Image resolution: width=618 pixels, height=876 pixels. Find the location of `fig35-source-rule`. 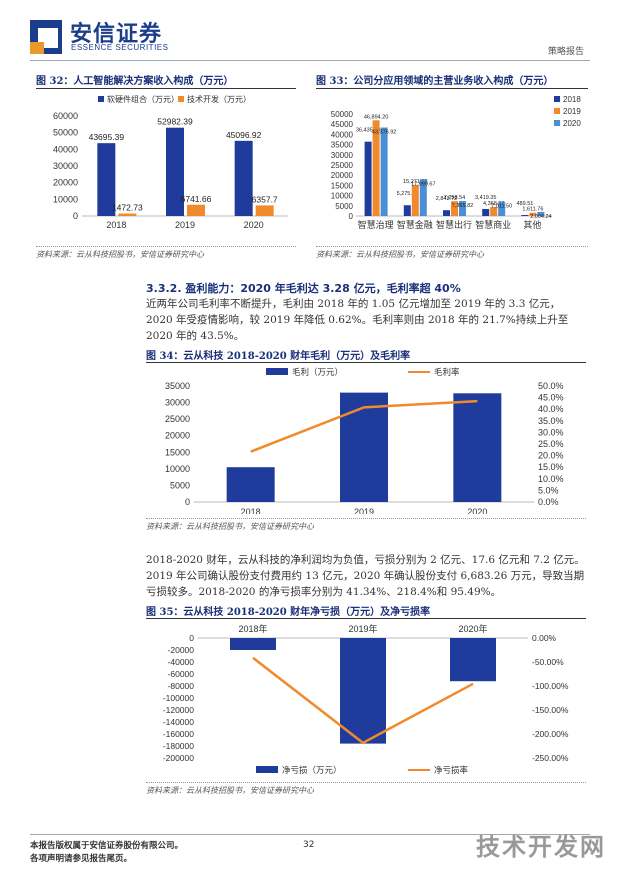

fig35-source-rule is located at coordinates (366, 782).